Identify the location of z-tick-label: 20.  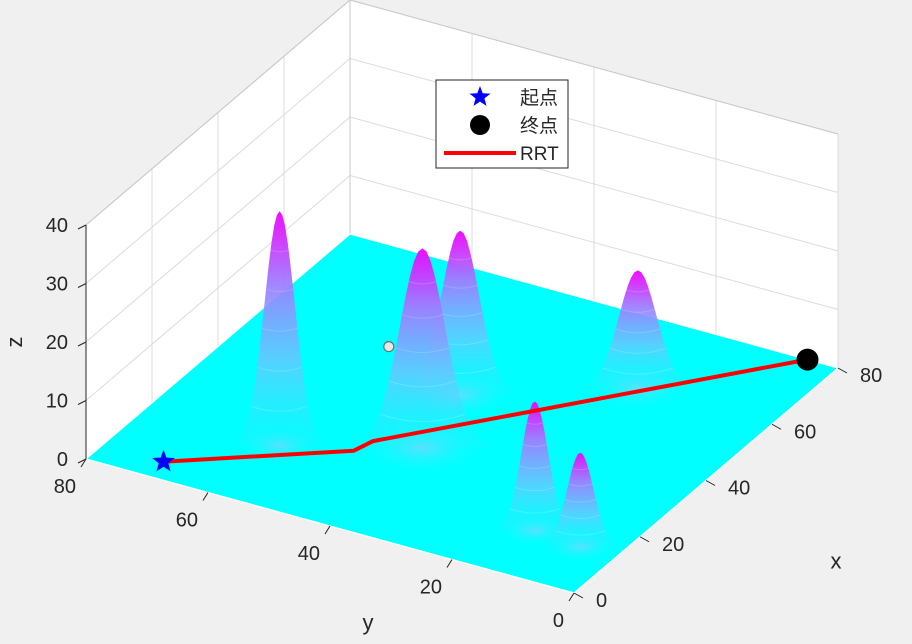
(57, 343).